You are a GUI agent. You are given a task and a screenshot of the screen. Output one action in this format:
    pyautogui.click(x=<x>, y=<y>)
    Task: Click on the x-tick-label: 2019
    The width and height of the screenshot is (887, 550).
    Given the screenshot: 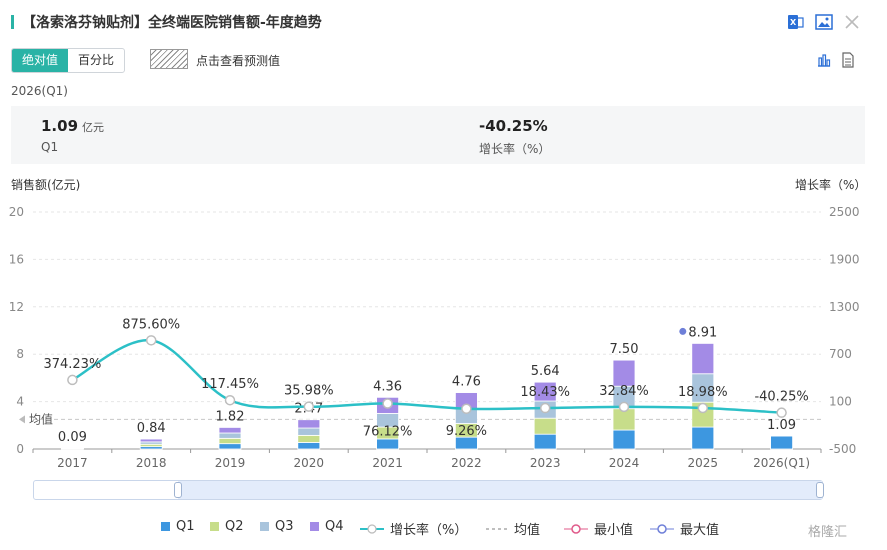 What is the action you would take?
    pyautogui.click(x=230, y=463)
    